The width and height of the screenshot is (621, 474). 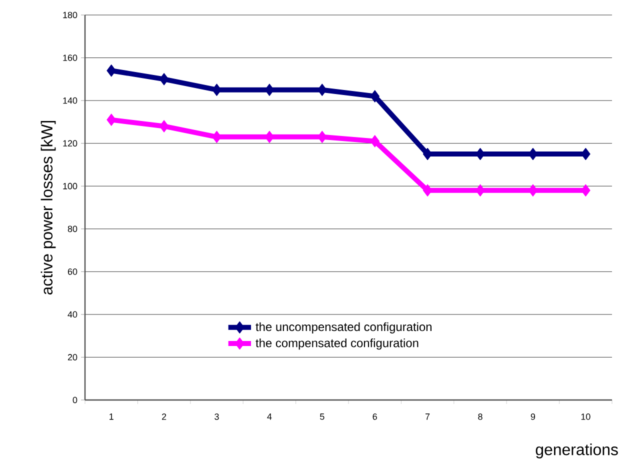 What do you see at coordinates (73, 229) in the screenshot?
I see `y-tick-label: 80` at bounding box center [73, 229].